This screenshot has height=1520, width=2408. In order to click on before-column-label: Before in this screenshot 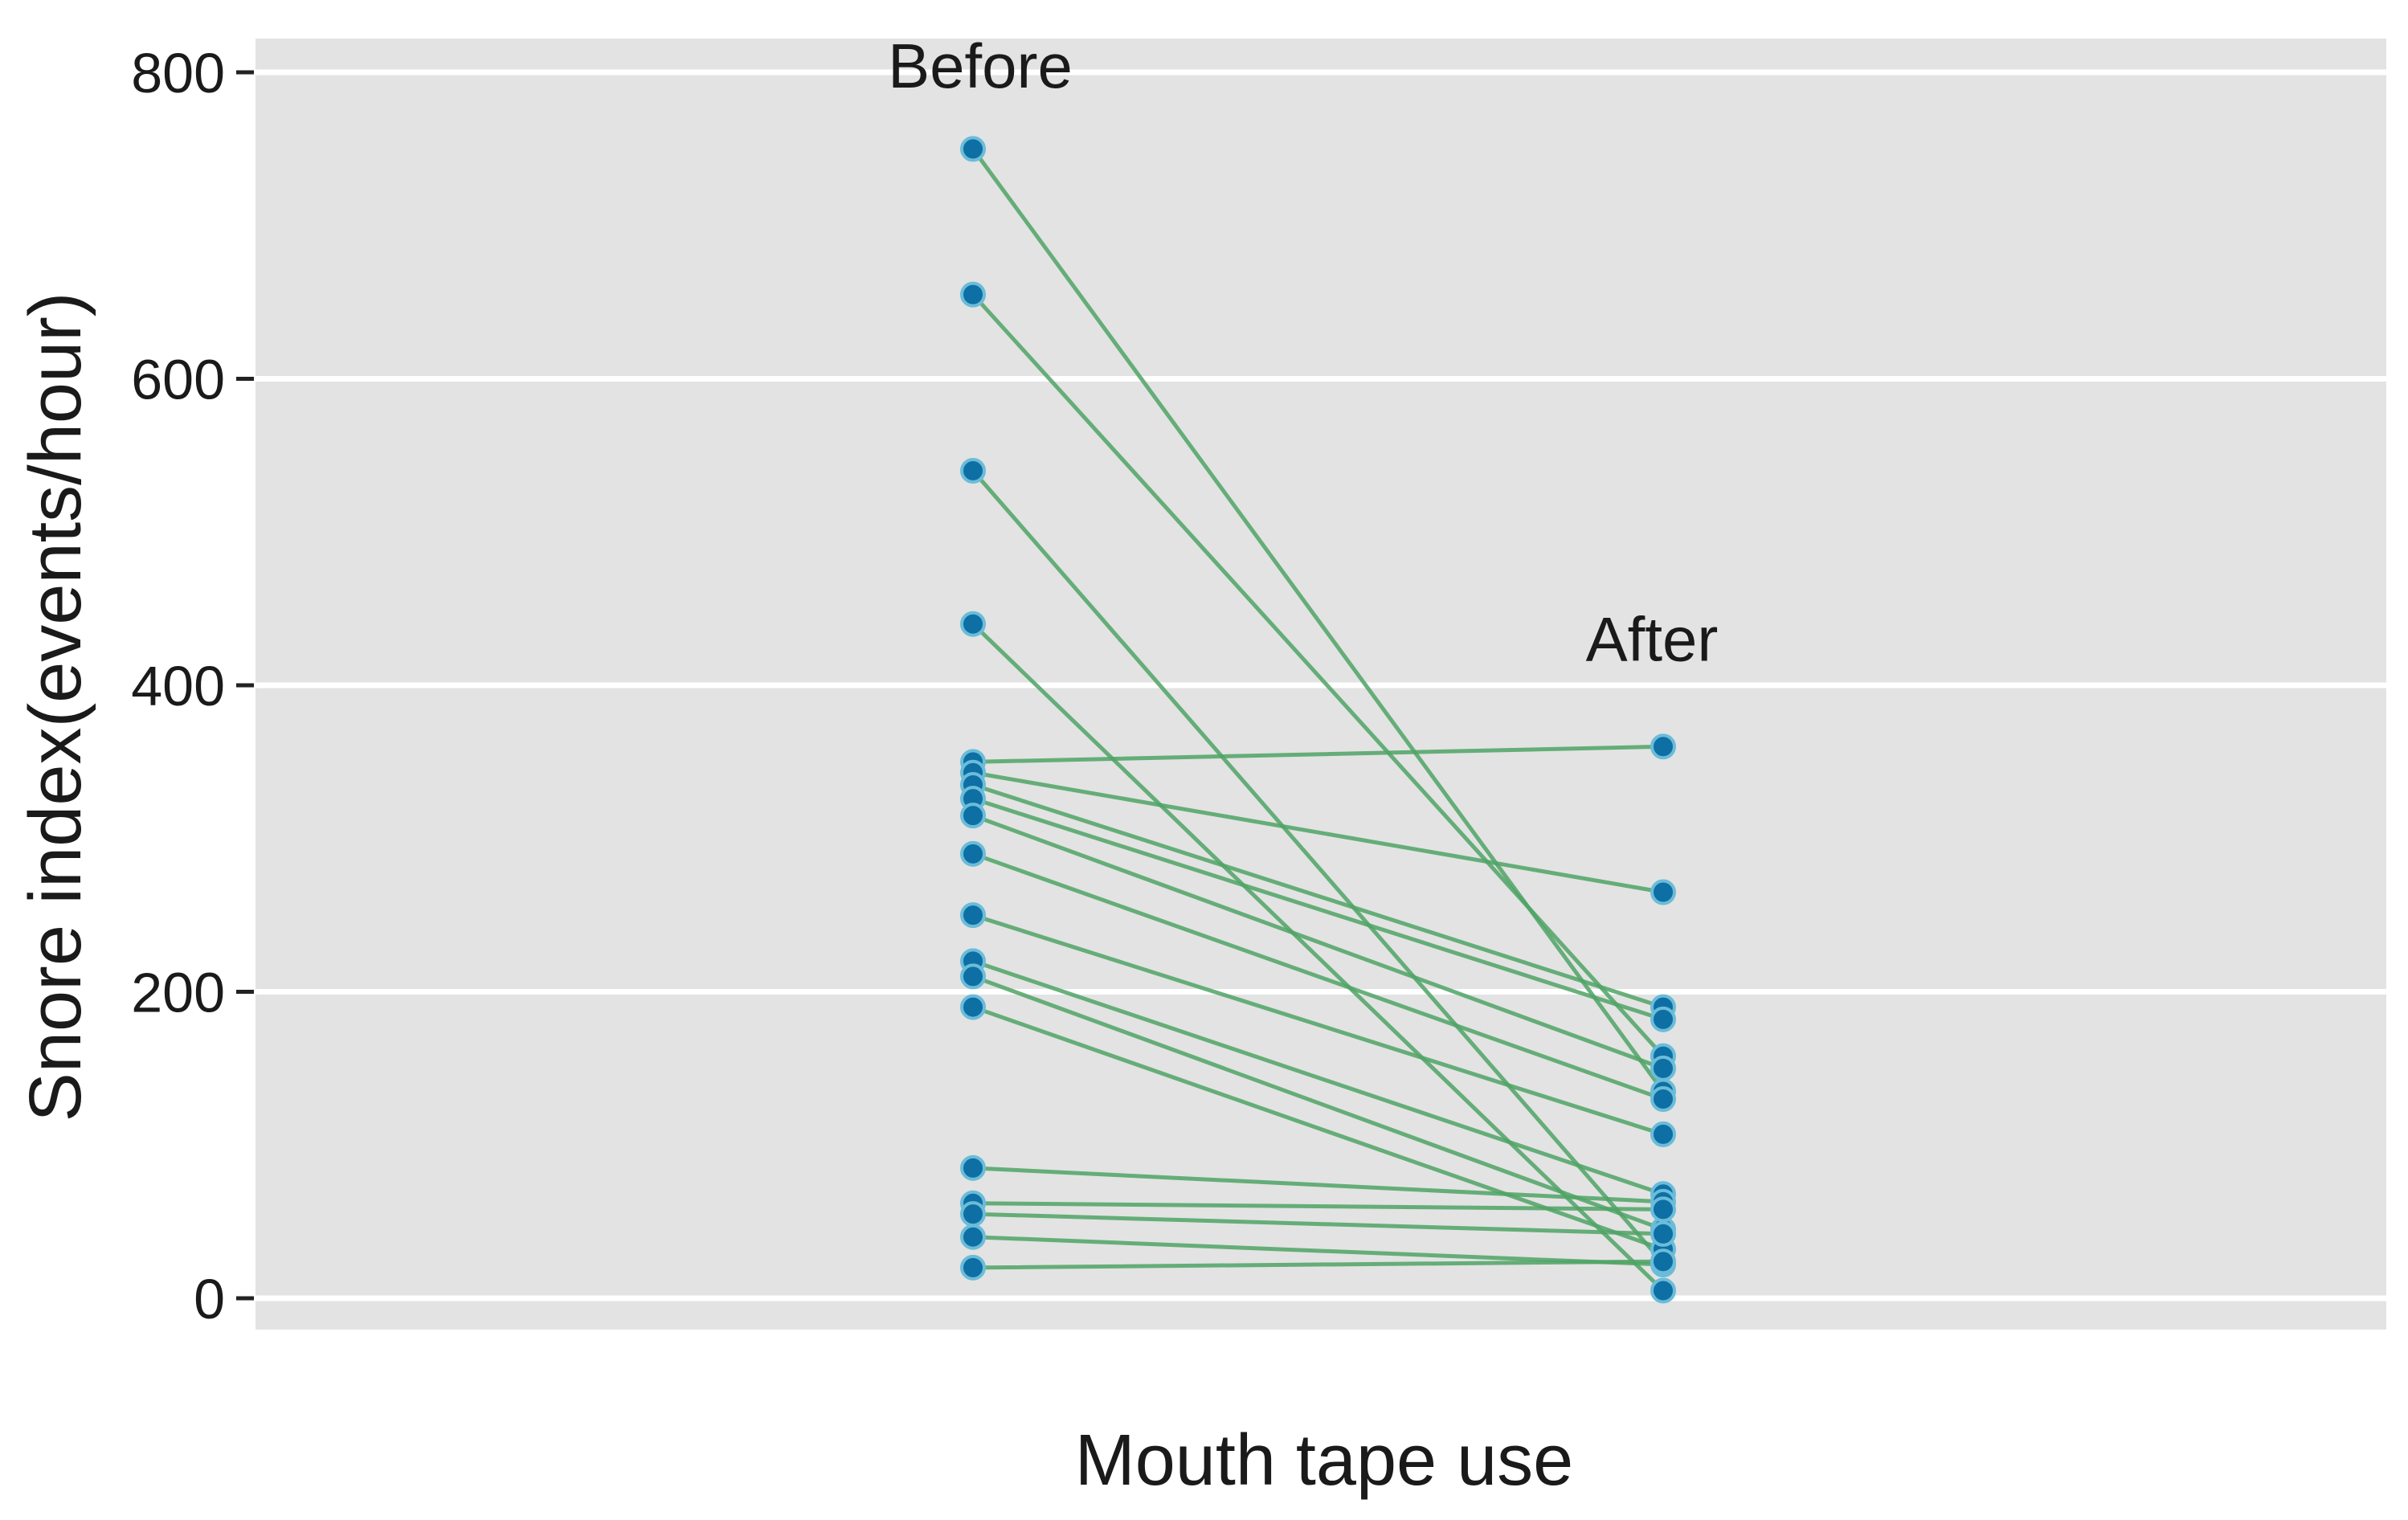, I will do `click(980, 66)`.